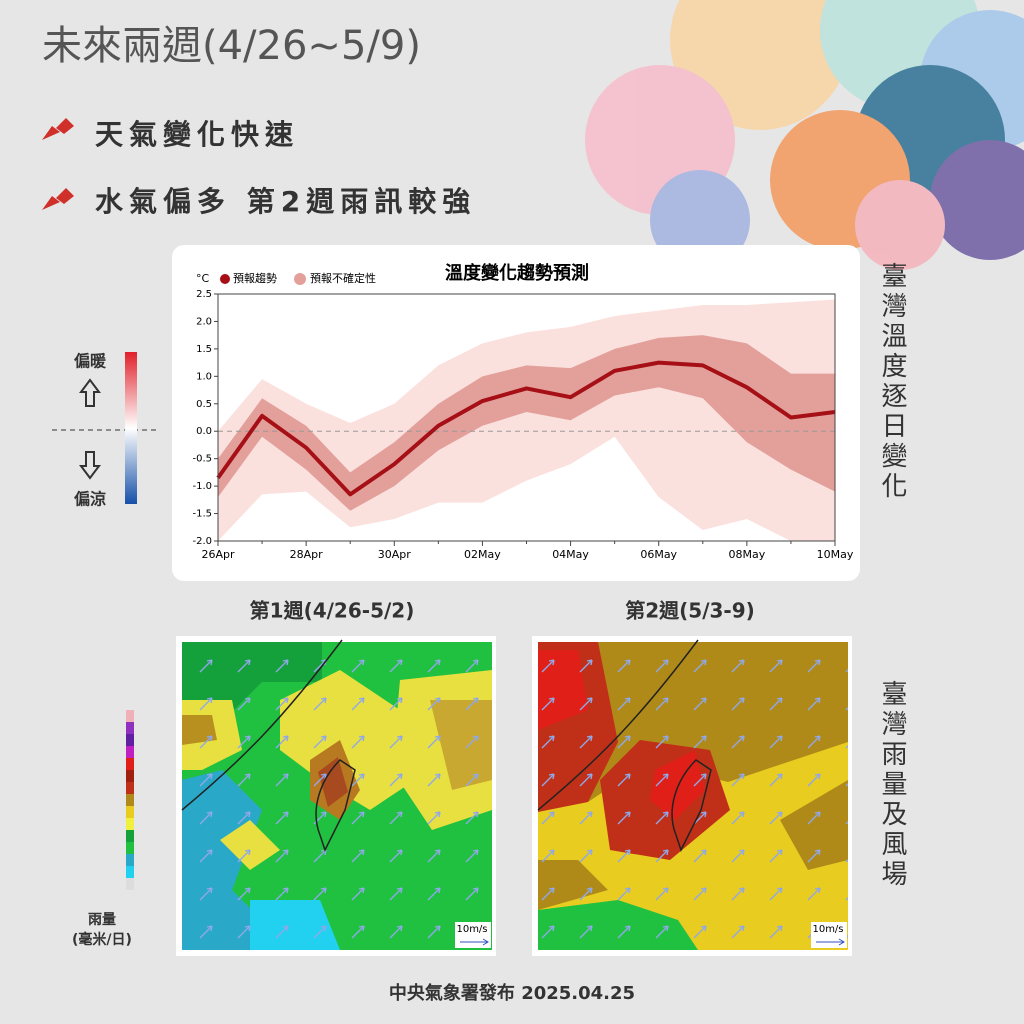 The height and width of the screenshot is (1024, 1024). What do you see at coordinates (90, 499) in the screenshot?
I see `cool-label: 偏涼` at bounding box center [90, 499].